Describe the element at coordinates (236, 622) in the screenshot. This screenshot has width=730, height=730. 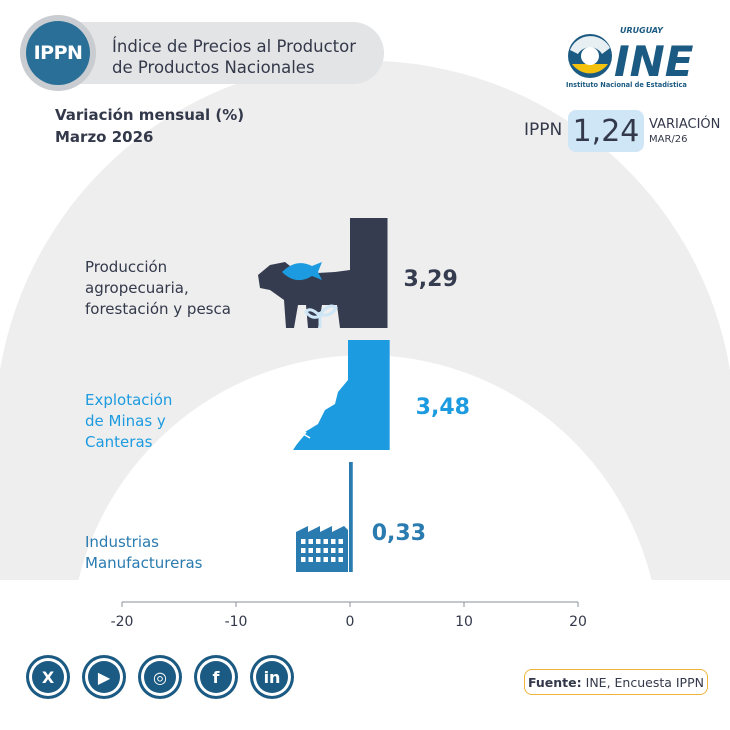
I see `x-tick-label: -10` at that location.